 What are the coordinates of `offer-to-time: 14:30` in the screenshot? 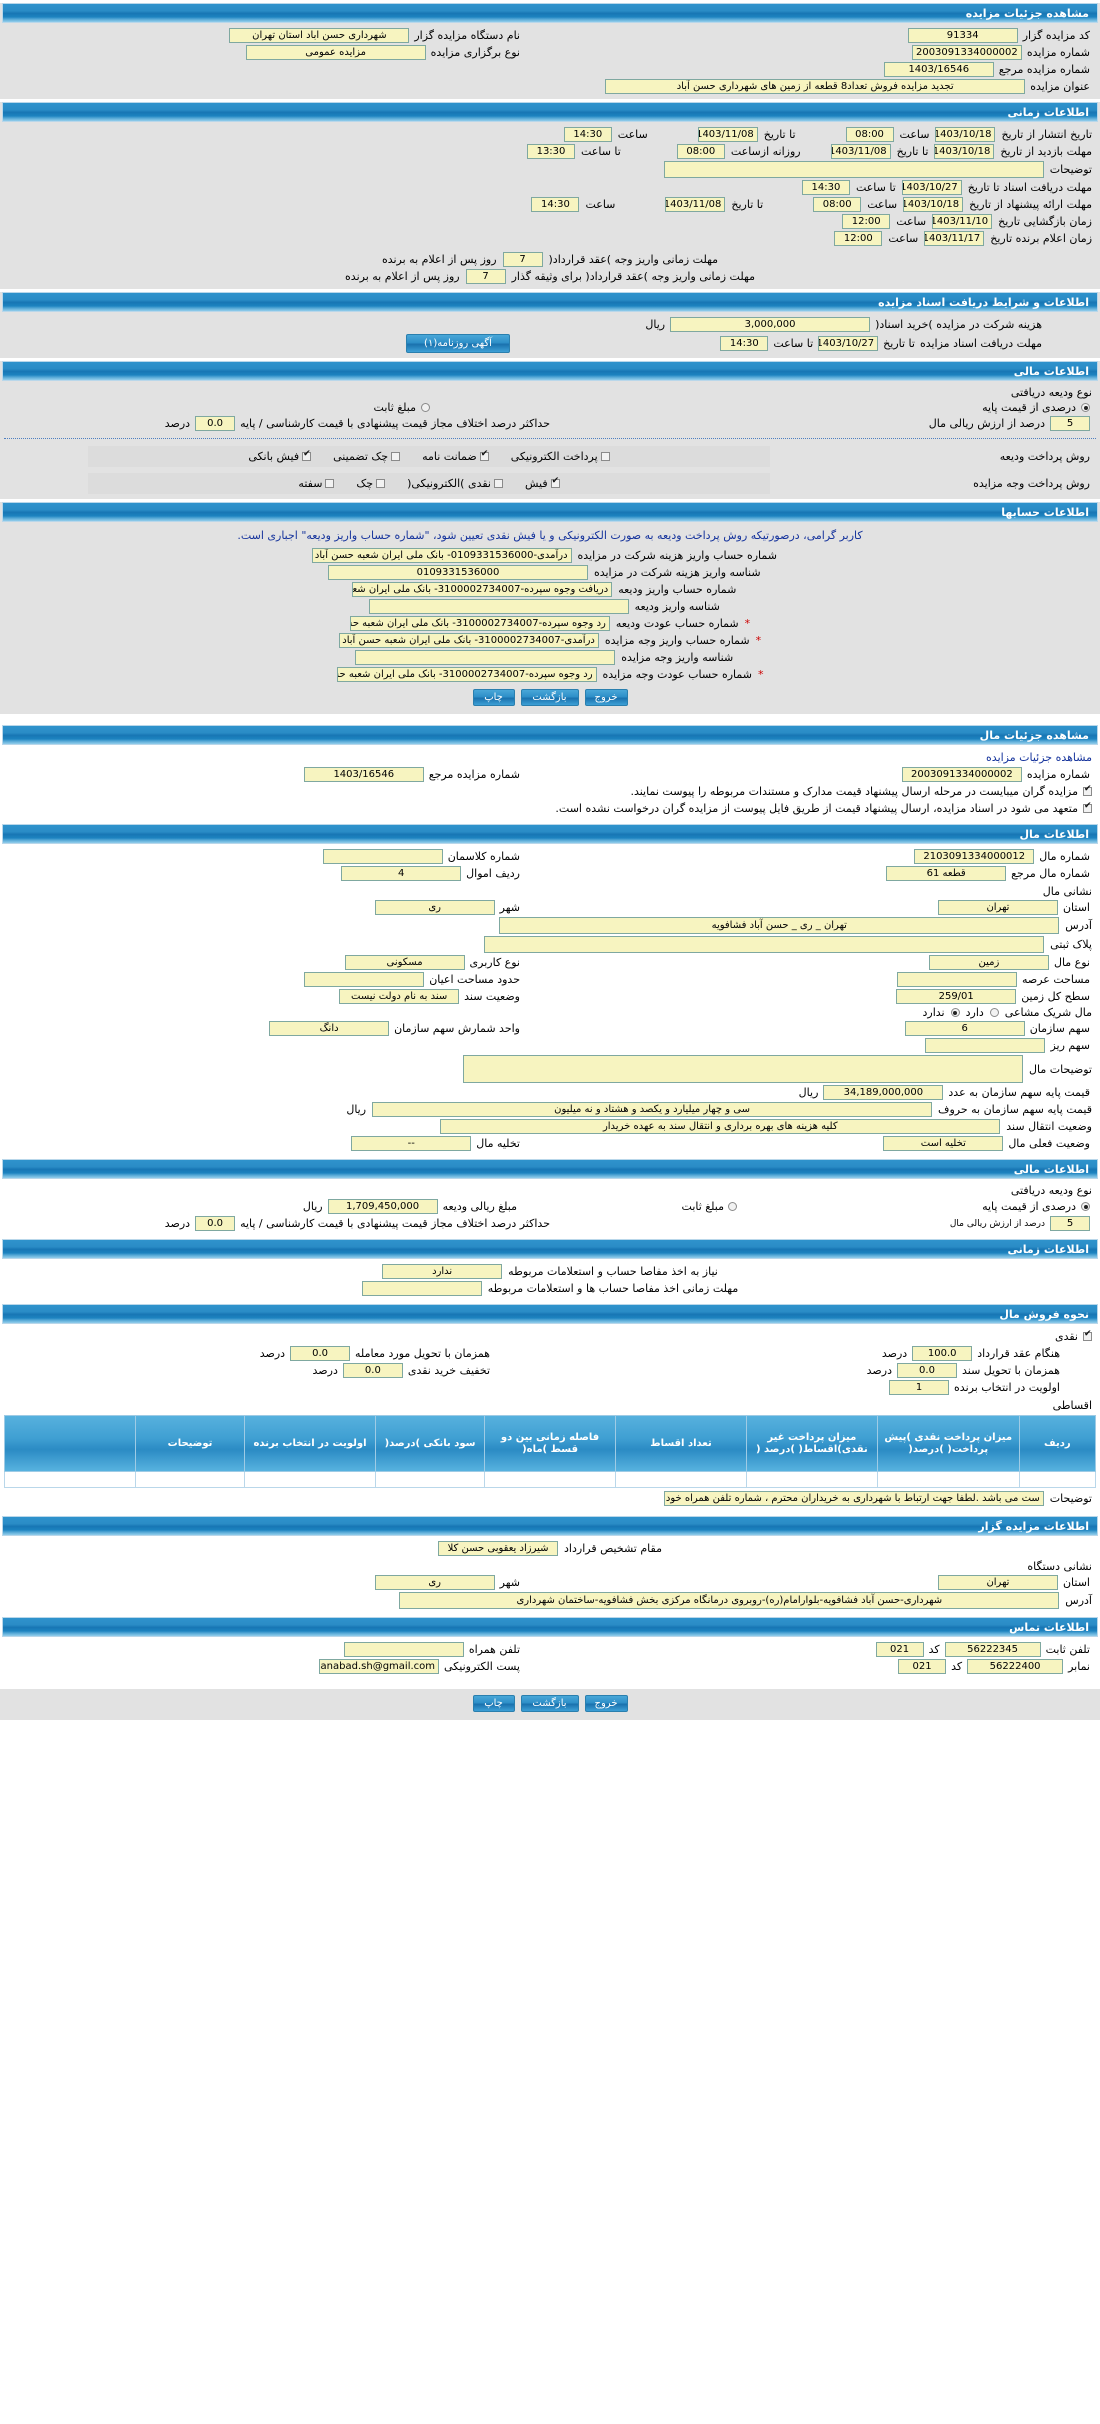 It's located at (555, 204).